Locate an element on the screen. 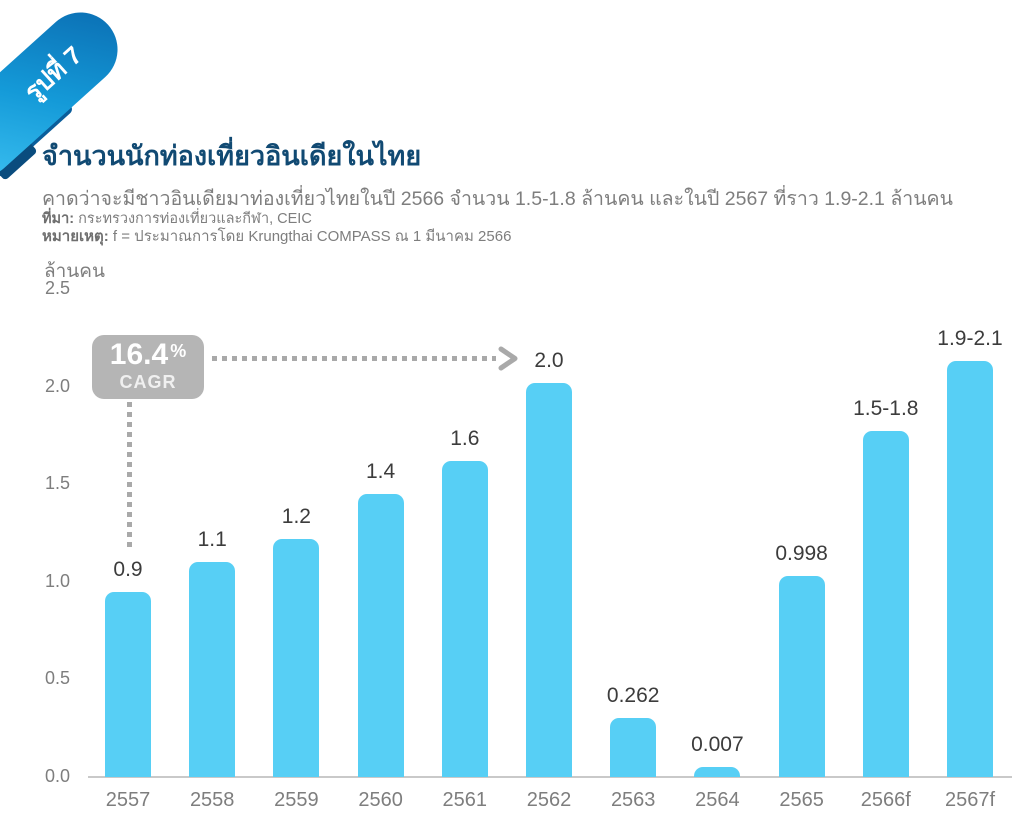 This screenshot has height=829, width=1034. bar-value-label-2565: 0.998 is located at coordinates (801, 553).